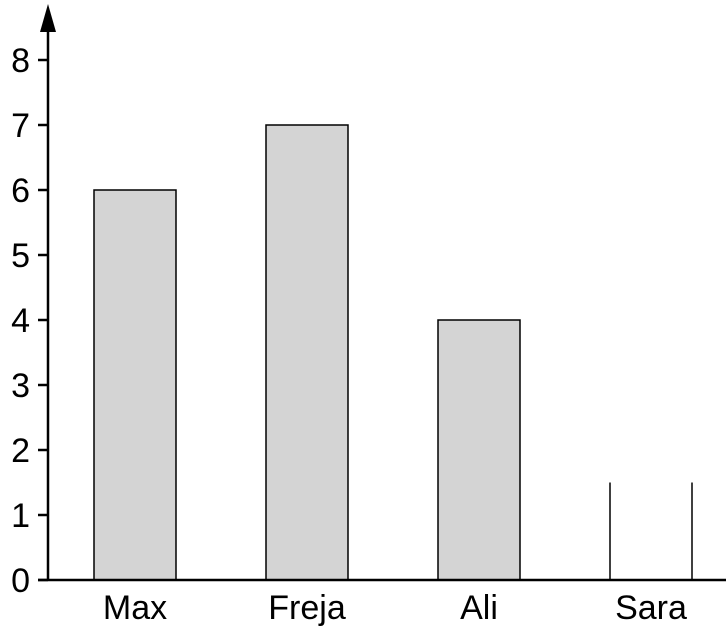  Describe the element at coordinates (48, 18) in the screenshot. I see `y-axis-arrow-icon` at that location.